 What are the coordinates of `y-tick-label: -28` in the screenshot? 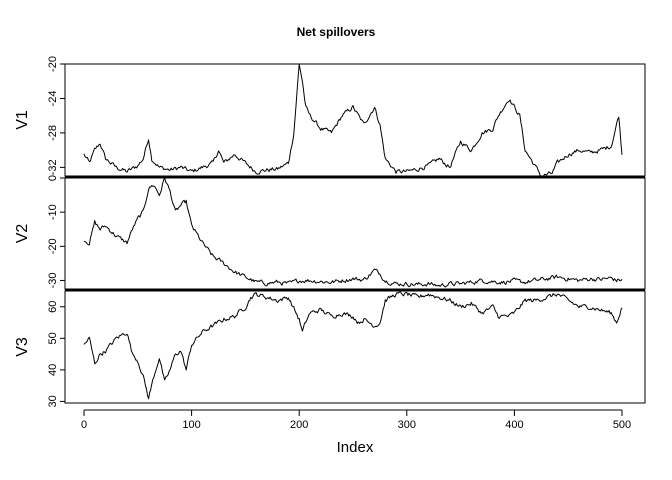 It's located at (53, 133).